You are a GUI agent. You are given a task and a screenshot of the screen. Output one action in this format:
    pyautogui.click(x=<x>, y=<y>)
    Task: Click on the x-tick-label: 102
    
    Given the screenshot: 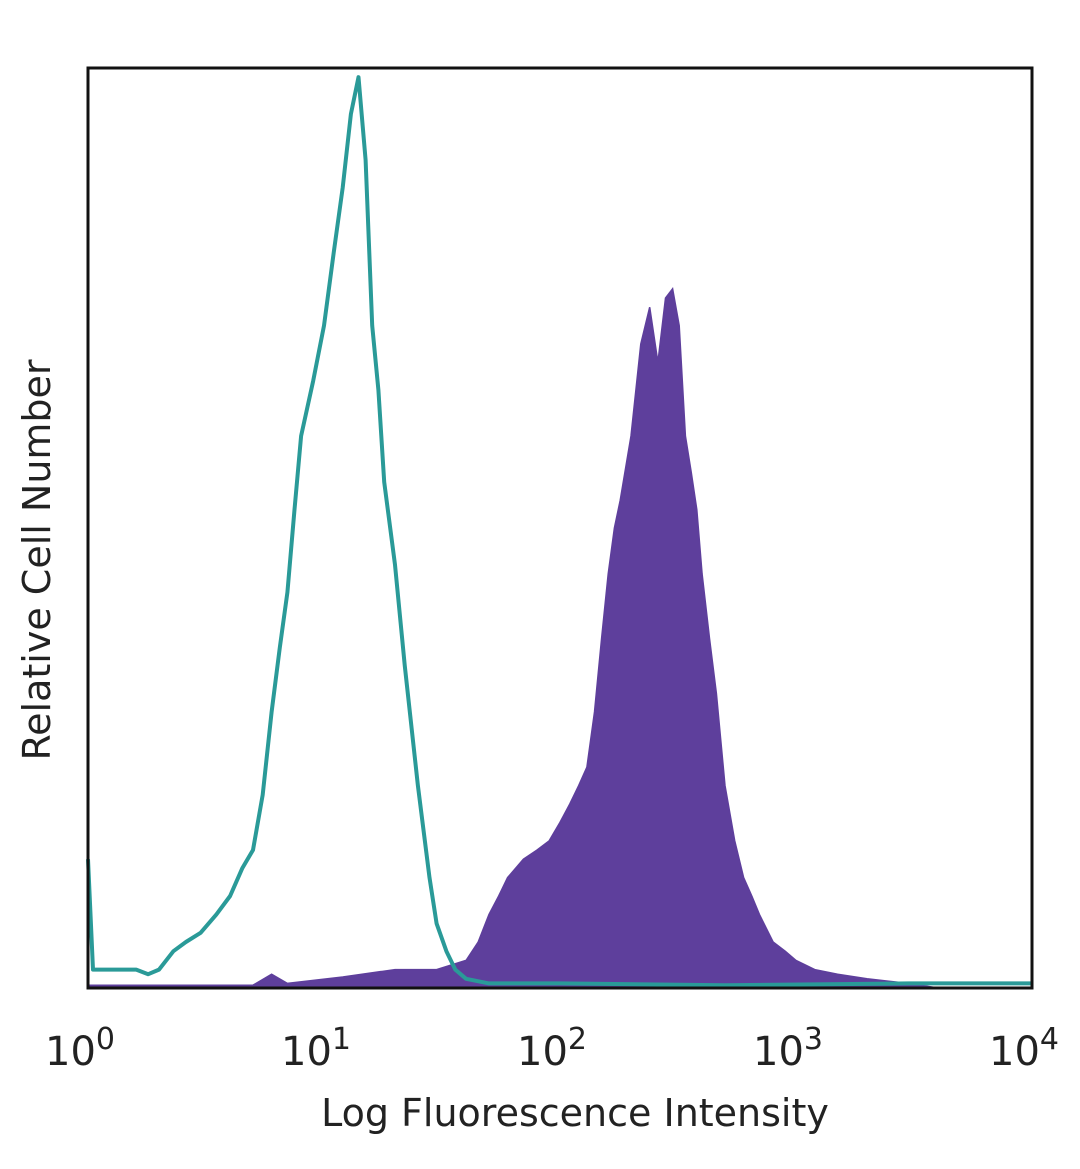 What is the action you would take?
    pyautogui.click(x=552, y=1048)
    